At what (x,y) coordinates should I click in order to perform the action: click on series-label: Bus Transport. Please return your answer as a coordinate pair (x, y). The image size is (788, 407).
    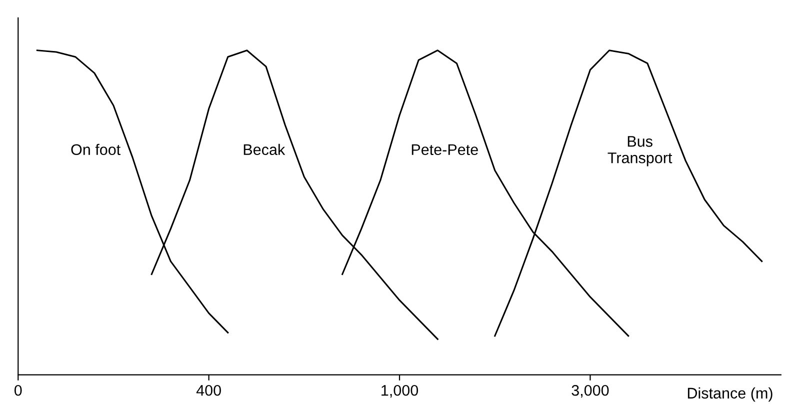
    Looking at the image, I should click on (640, 151).